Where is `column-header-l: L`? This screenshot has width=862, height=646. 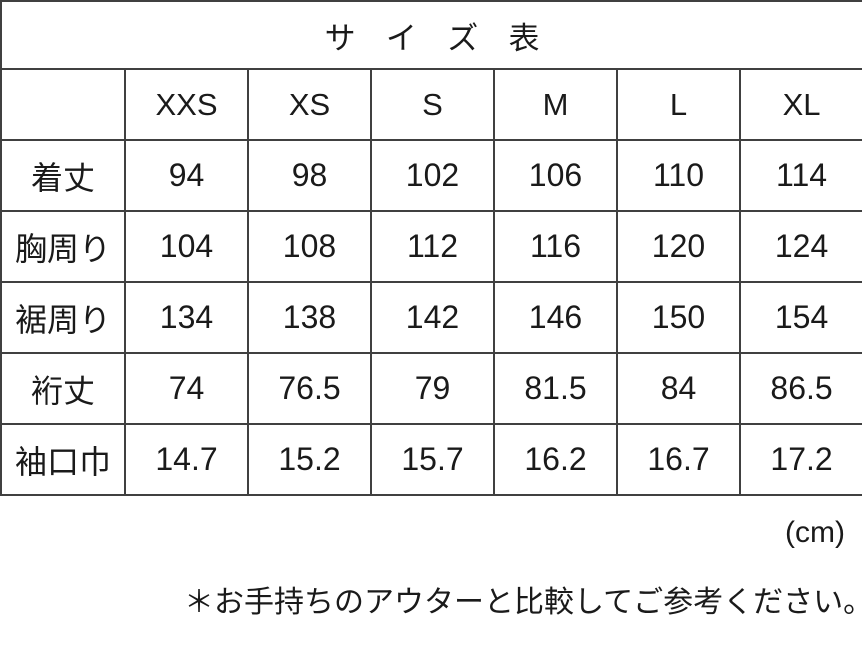
column-header-l: L is located at coordinates (678, 104).